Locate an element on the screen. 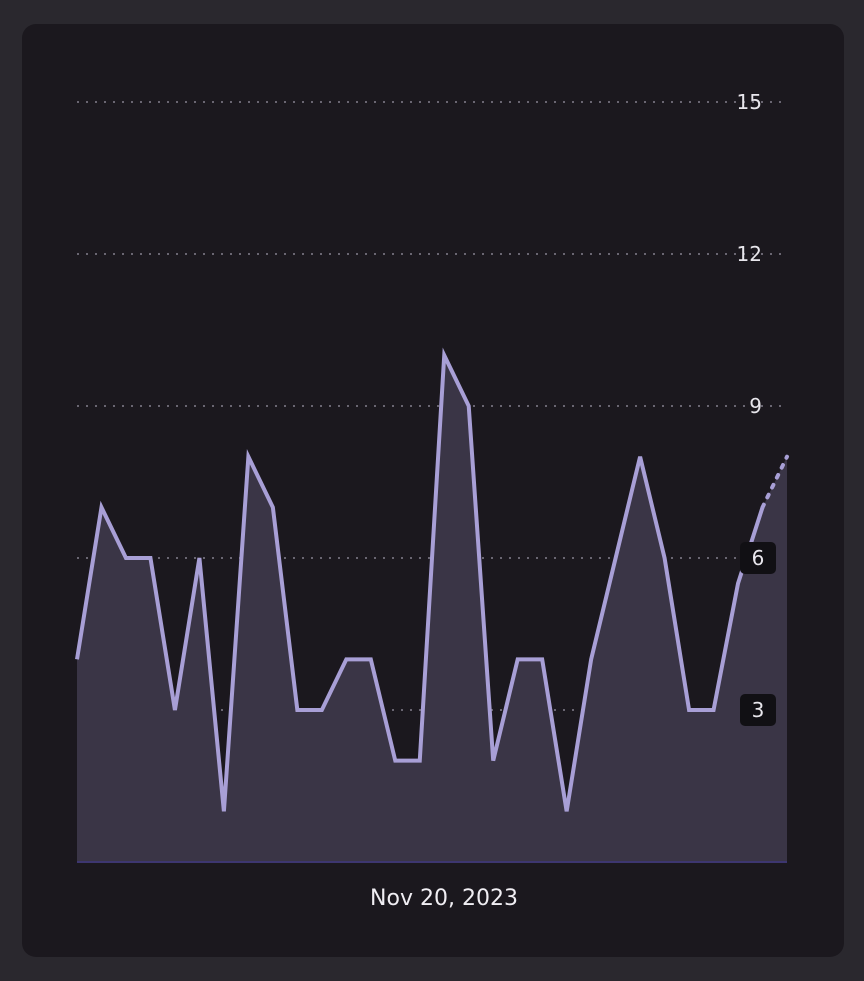 This screenshot has height=981, width=864. y-tick-label-15: 15 is located at coordinates (749, 102).